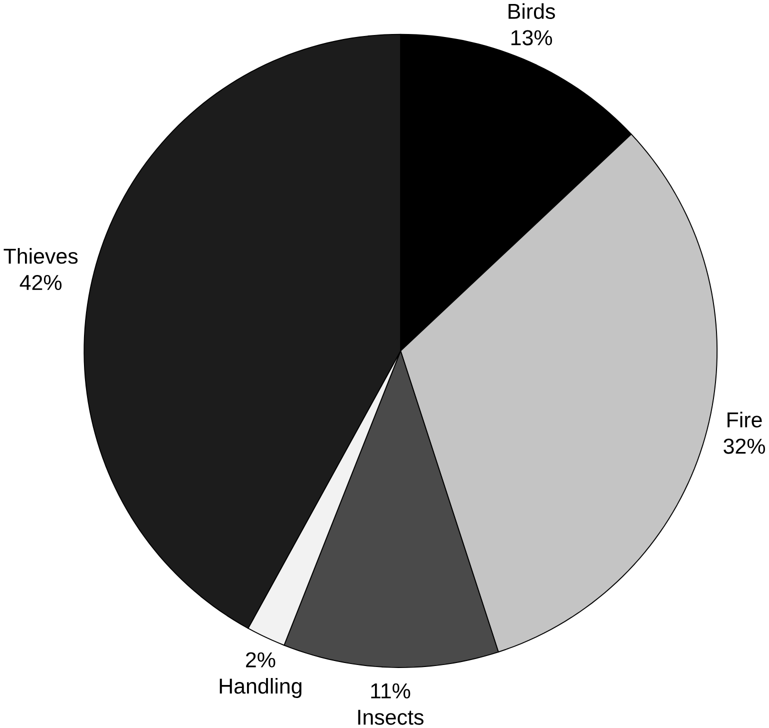 The image size is (769, 728). I want to click on slice-label: Fire, so click(745, 420).